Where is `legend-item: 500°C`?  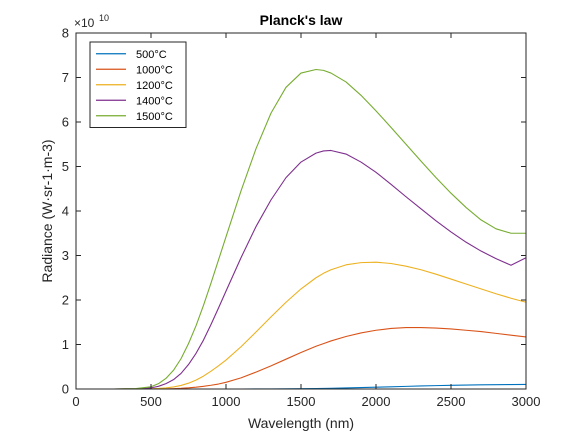
legend-item: 500°C is located at coordinates (131, 55).